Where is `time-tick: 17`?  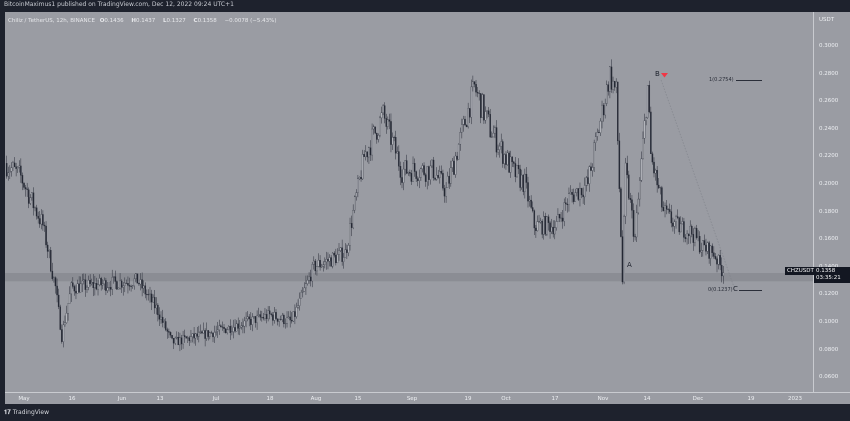
time-tick: 17 is located at coordinates (555, 399).